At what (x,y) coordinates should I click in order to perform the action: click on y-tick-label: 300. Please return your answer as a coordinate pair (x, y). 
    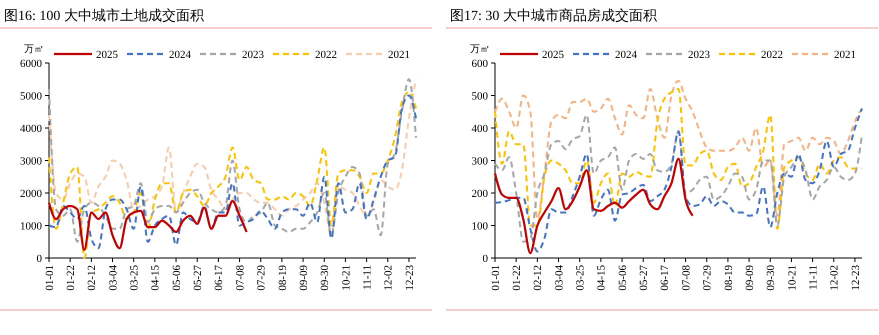
    Looking at the image, I should click on (480, 161).